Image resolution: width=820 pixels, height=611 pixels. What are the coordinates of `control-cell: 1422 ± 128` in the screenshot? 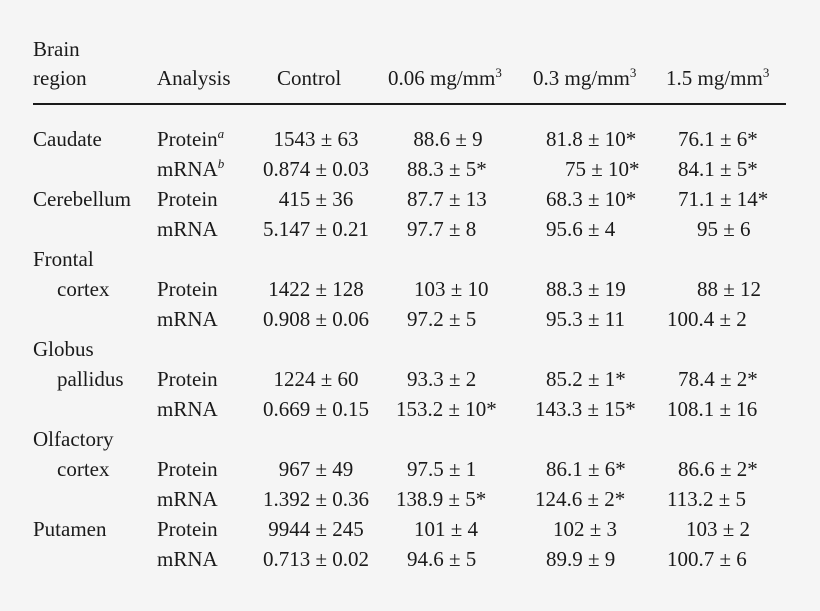 It's located at (316, 289).